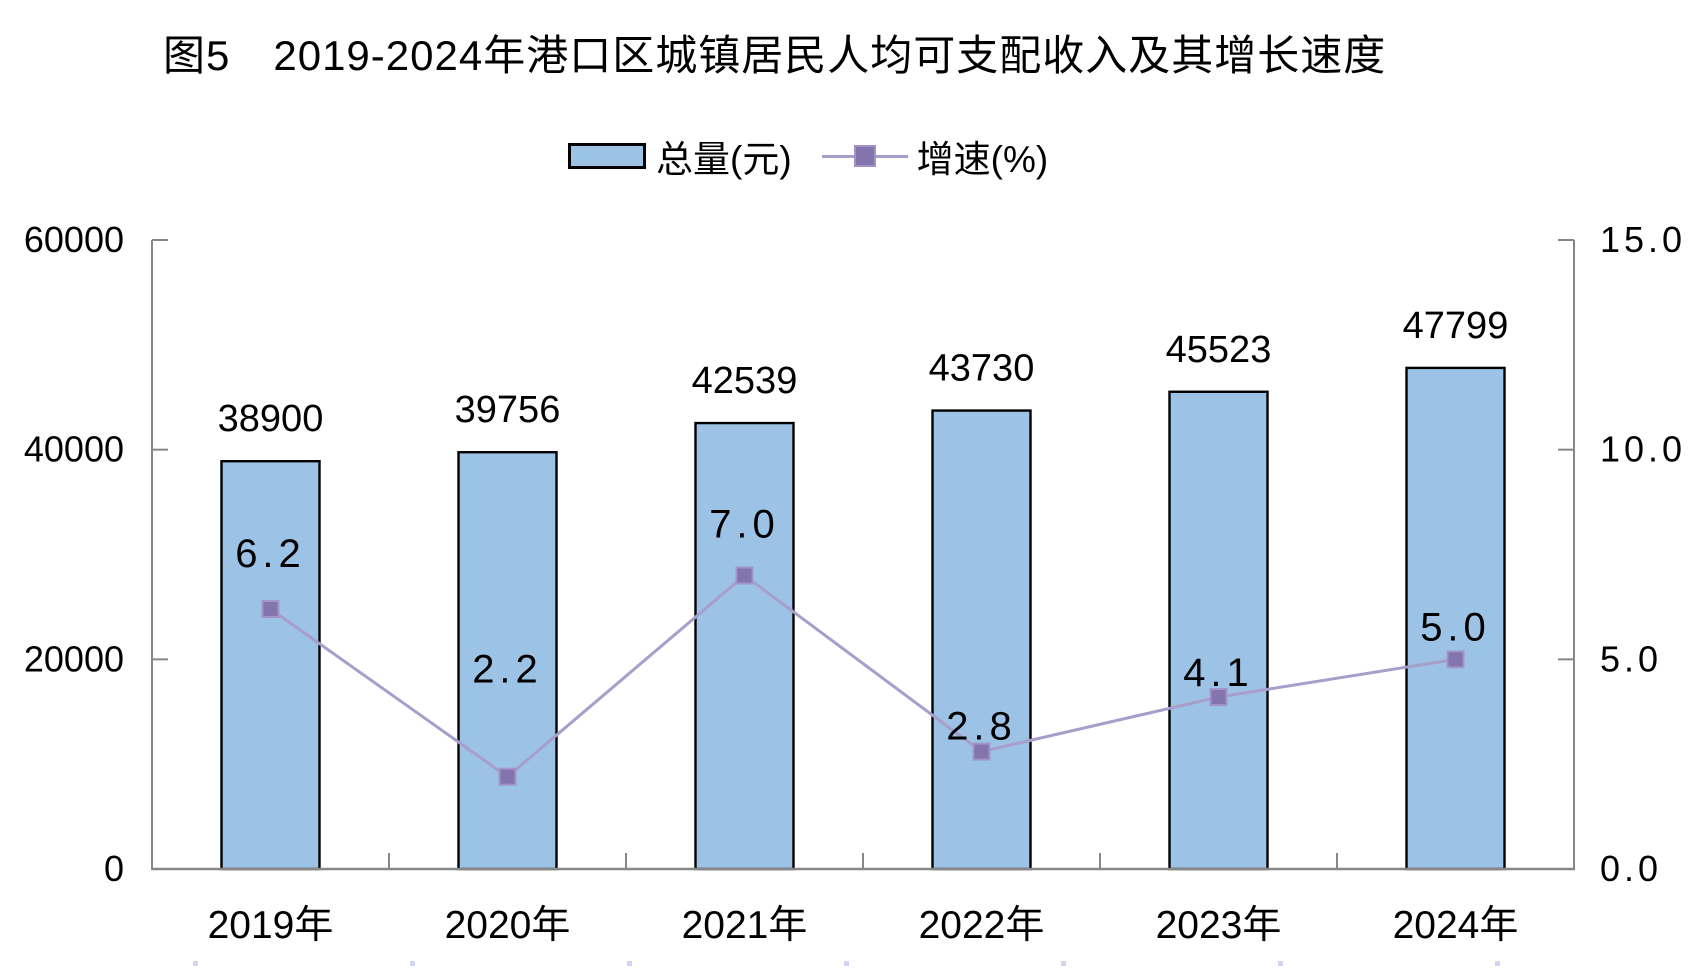 The image size is (1701, 972). What do you see at coordinates (1631, 868) in the screenshot?
I see `right-axis-tick-label: 0.0` at bounding box center [1631, 868].